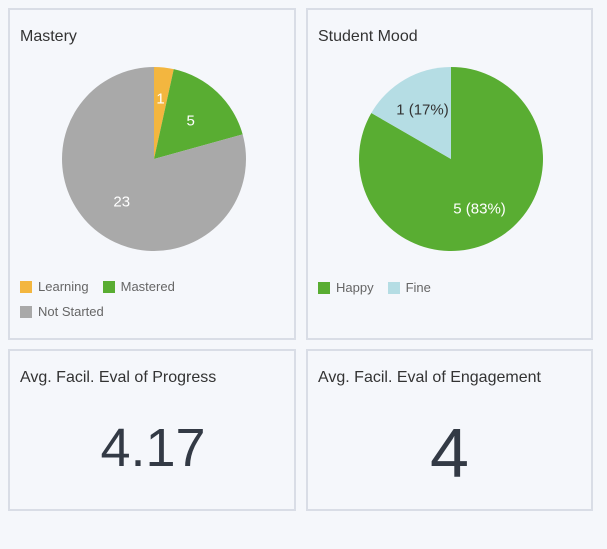  What do you see at coordinates (198, 114) in the screenshot?
I see `pie-slice-mastered` at bounding box center [198, 114].